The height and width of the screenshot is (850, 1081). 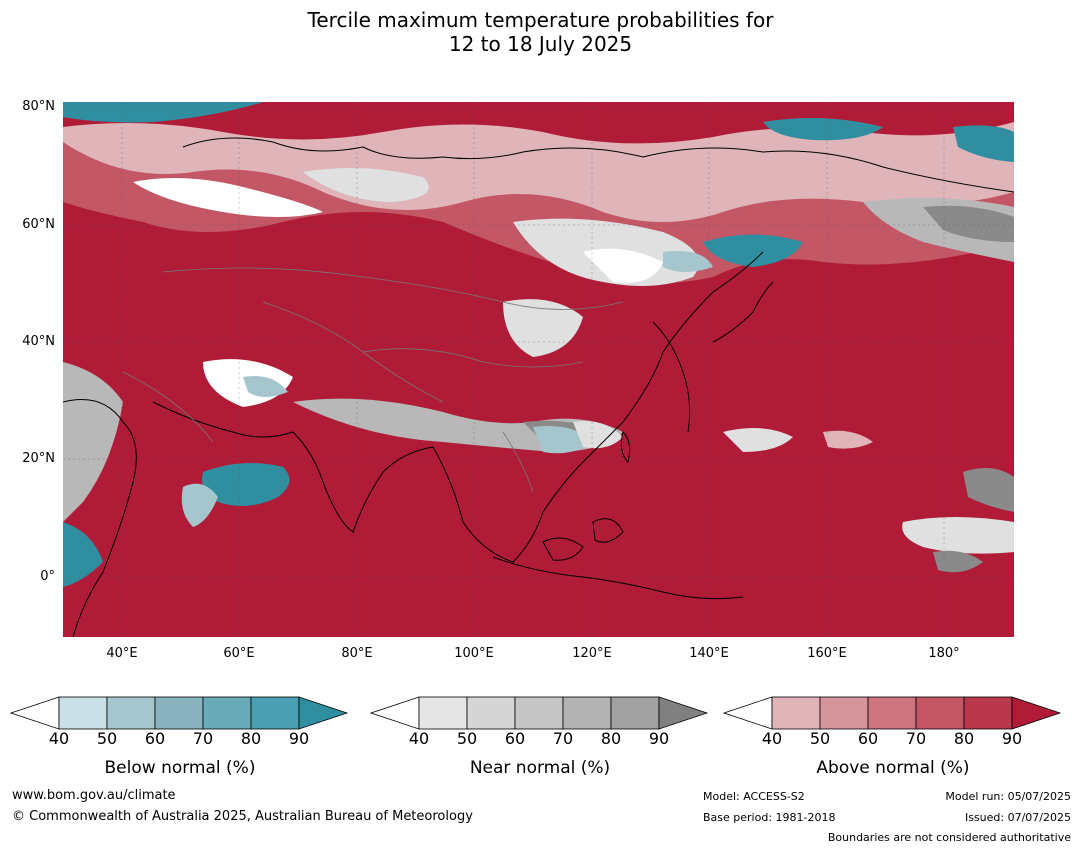 I want to click on lon-label-100e: 100°E, so click(x=474, y=653).